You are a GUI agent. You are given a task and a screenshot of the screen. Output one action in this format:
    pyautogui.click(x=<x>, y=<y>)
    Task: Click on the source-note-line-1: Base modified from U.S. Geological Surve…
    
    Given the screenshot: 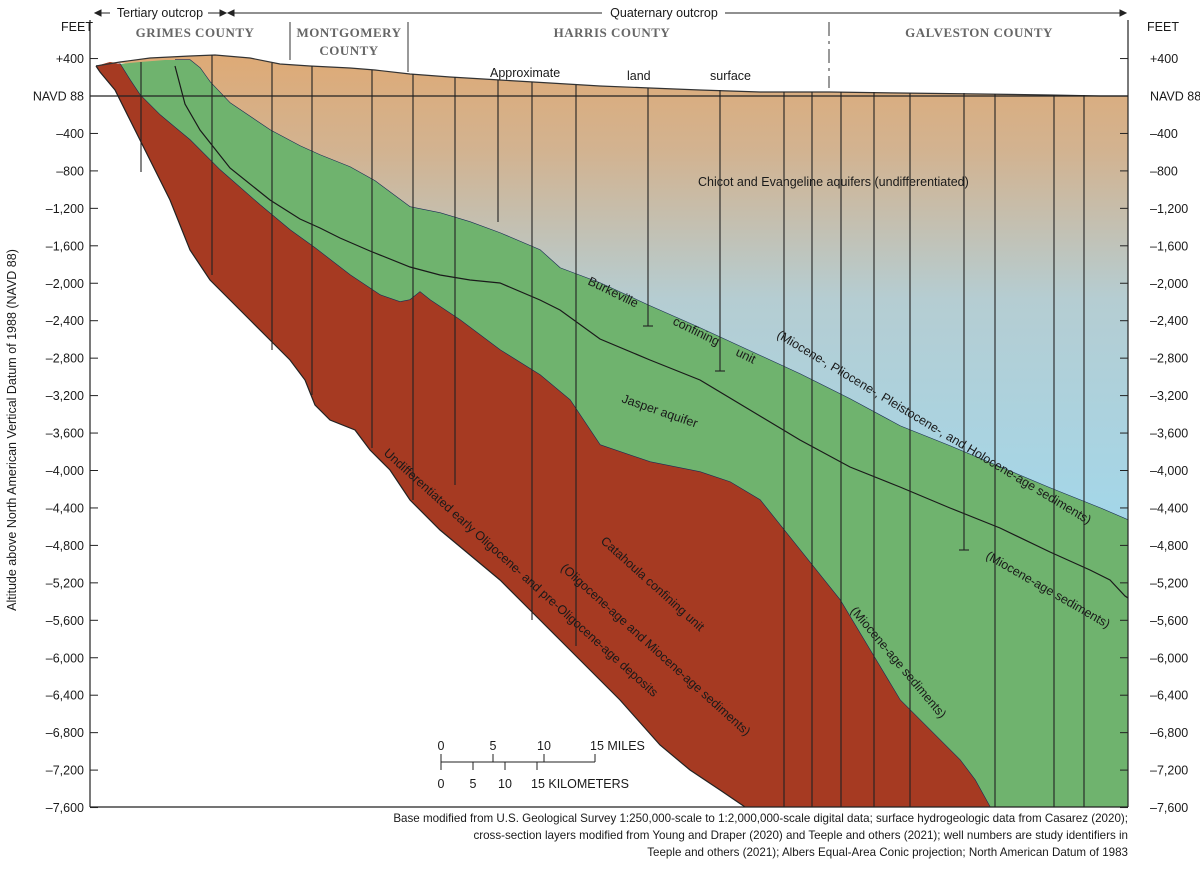 What is the action you would take?
    pyautogui.click(x=760, y=818)
    